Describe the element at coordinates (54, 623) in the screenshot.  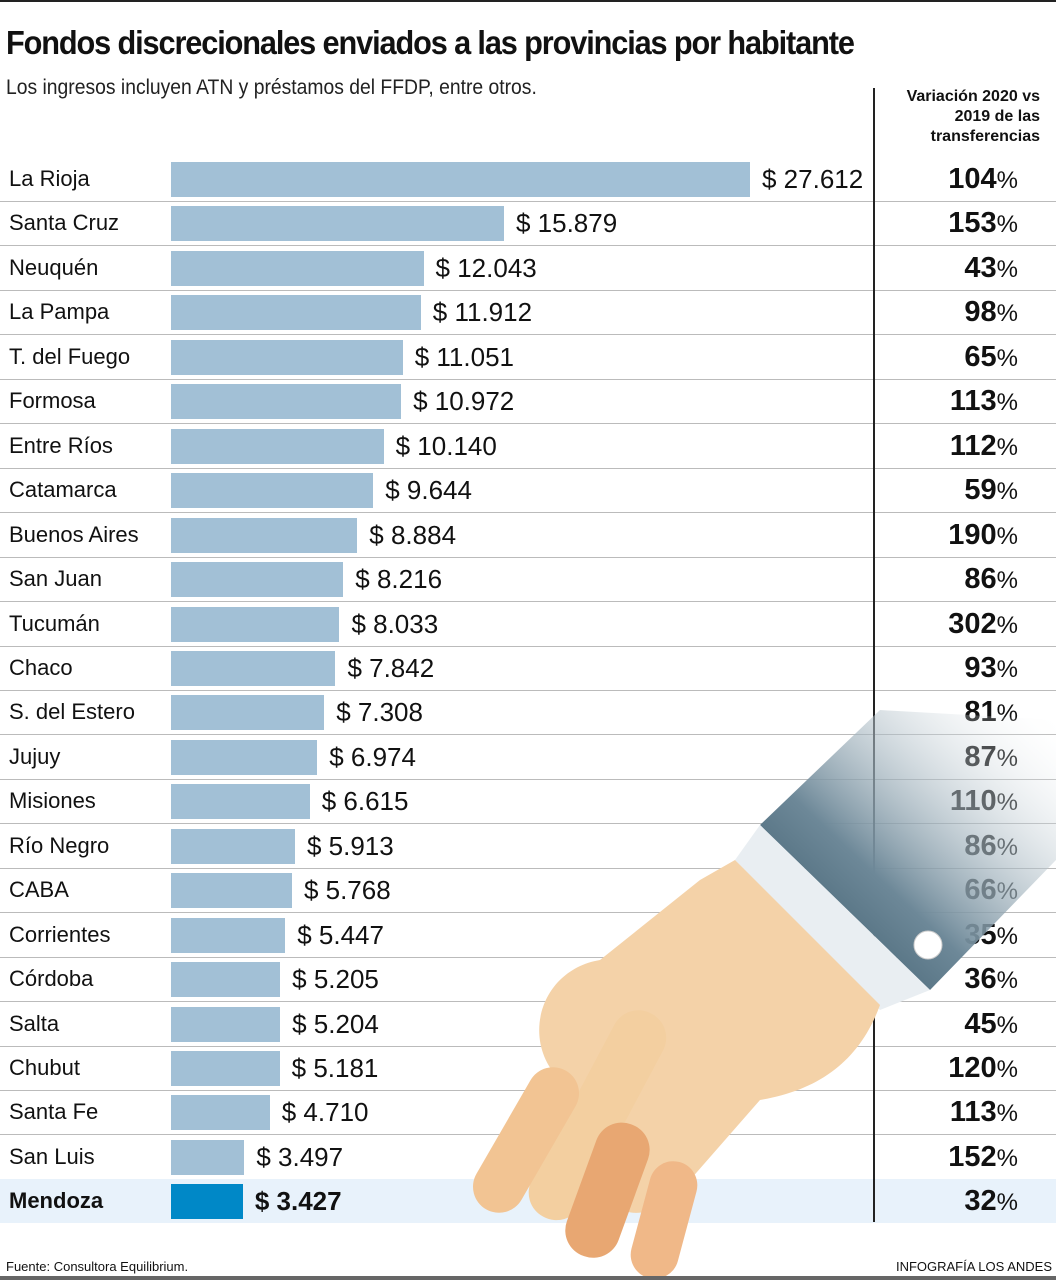
I see `category-label: Tucumán` at that location.